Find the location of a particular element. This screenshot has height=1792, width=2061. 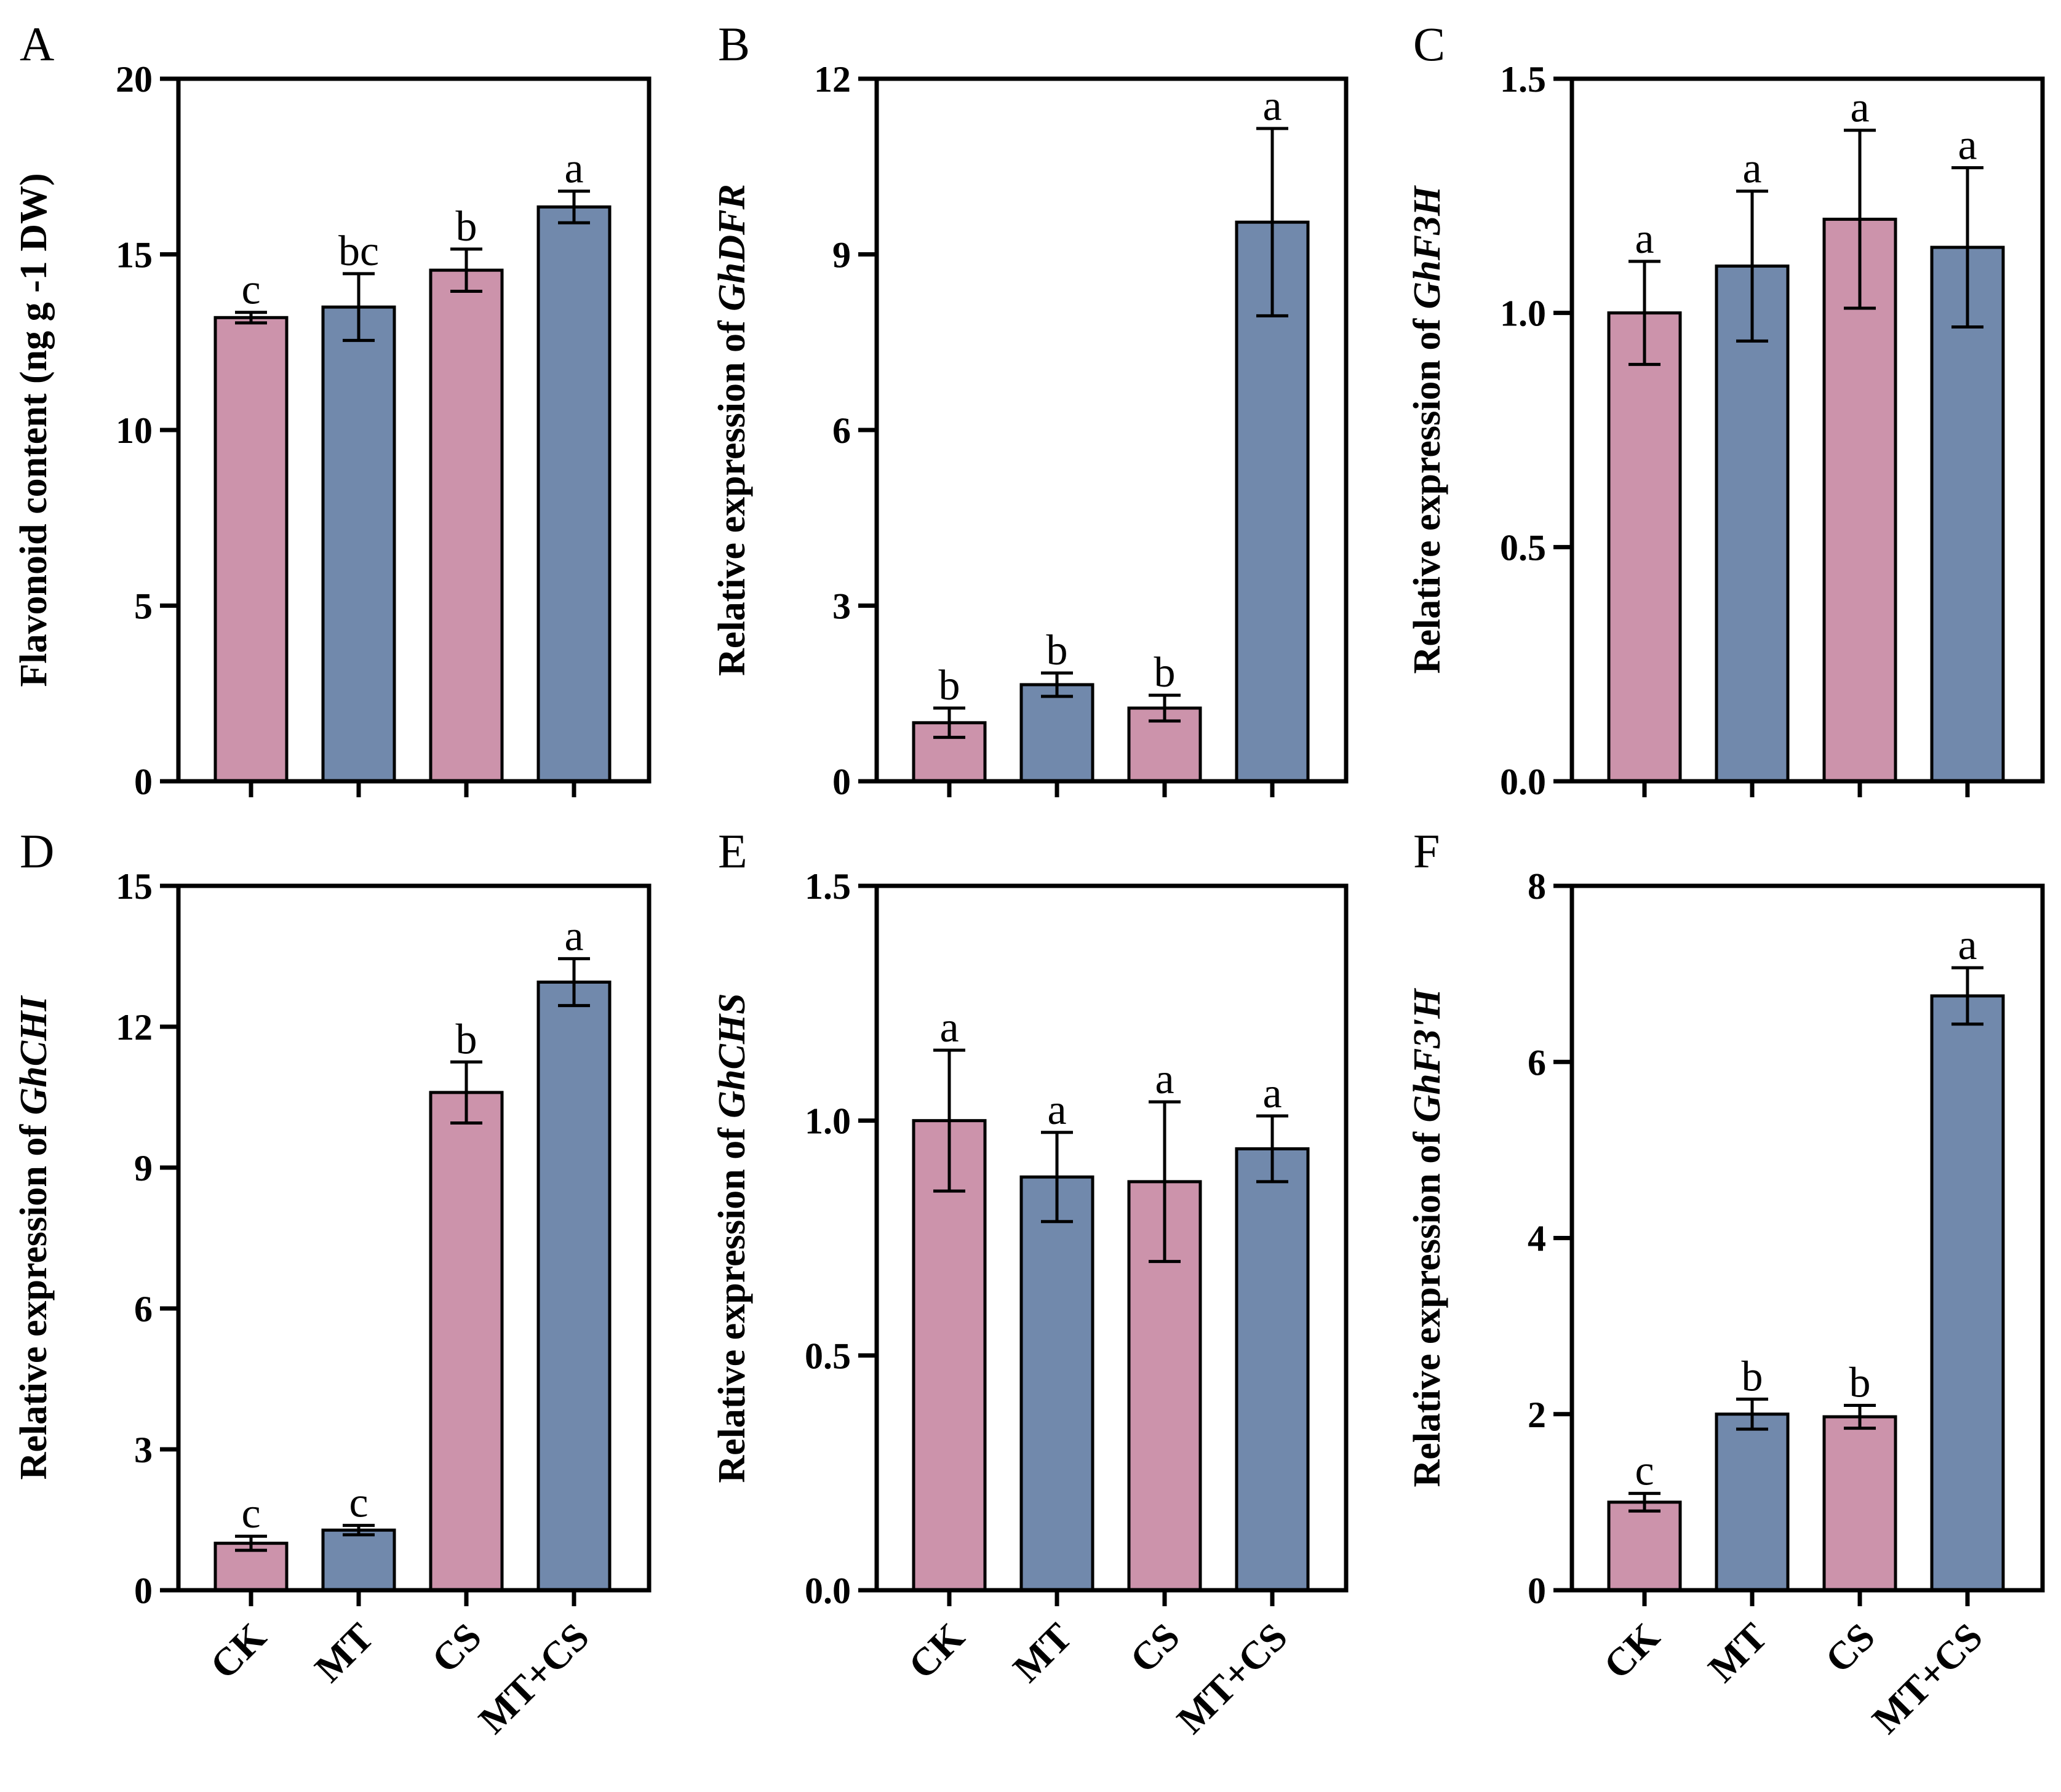

y-tick-label: 9 is located at coordinates (143, 1168).